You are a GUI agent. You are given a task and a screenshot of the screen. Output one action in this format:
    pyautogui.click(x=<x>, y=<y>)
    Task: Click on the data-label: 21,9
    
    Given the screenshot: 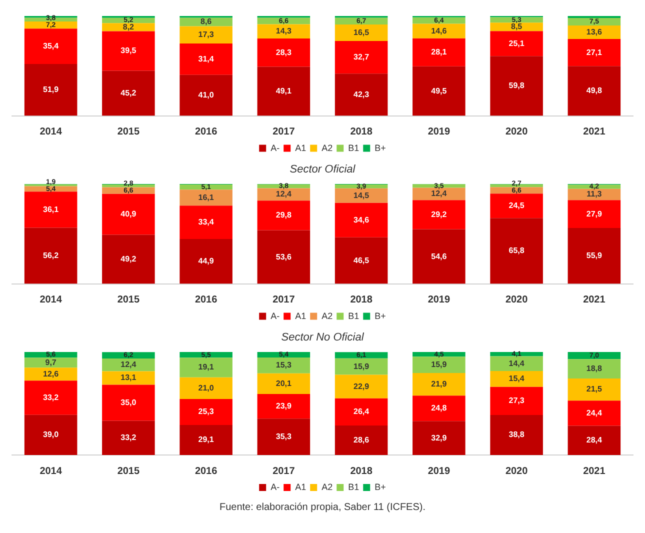 What is the action you would take?
    pyautogui.click(x=439, y=383)
    